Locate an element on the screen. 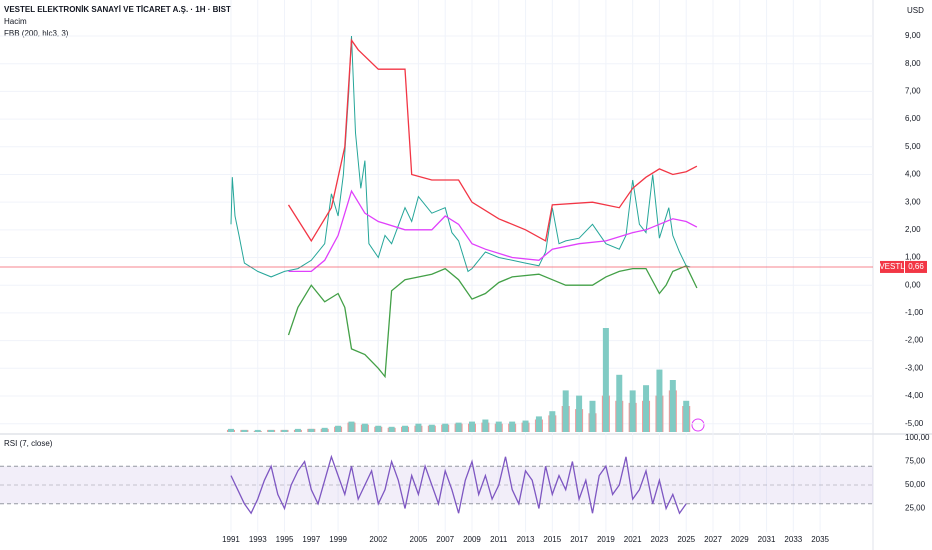 This screenshot has width=932, height=550. x-tick-label: 2005 is located at coordinates (419, 539).